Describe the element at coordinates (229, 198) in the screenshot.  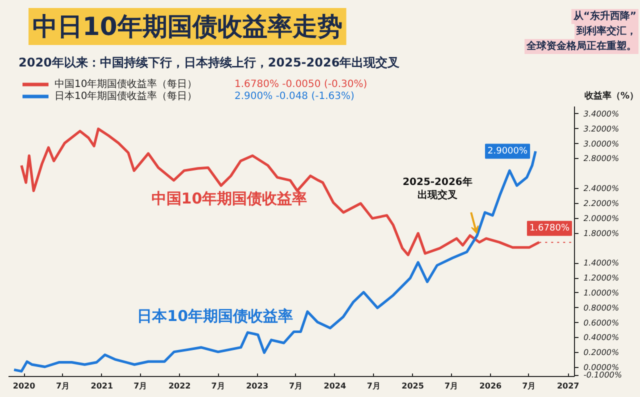
I see `annotation: 中国10年期国债收益率` at that location.